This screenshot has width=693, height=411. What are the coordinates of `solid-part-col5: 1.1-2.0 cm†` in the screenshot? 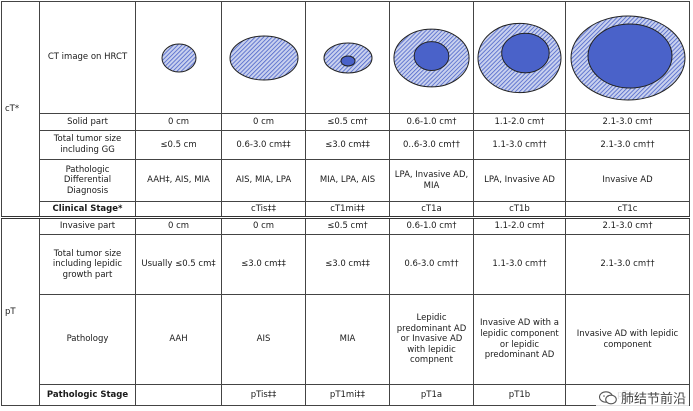 It's located at (519, 122).